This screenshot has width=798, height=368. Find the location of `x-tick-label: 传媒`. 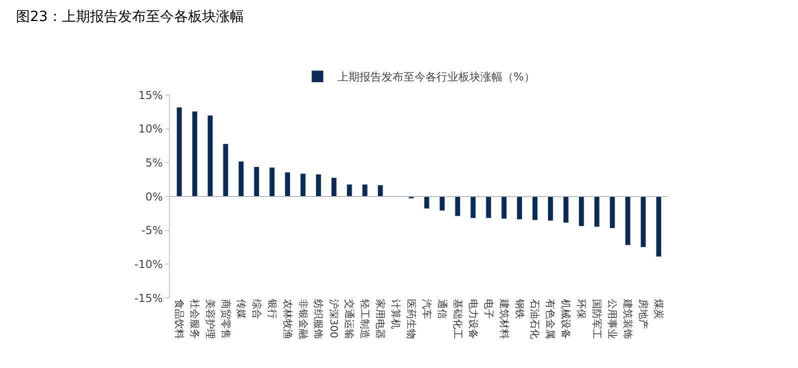

x-tick-label: 传媒 is located at coordinates (240, 309).